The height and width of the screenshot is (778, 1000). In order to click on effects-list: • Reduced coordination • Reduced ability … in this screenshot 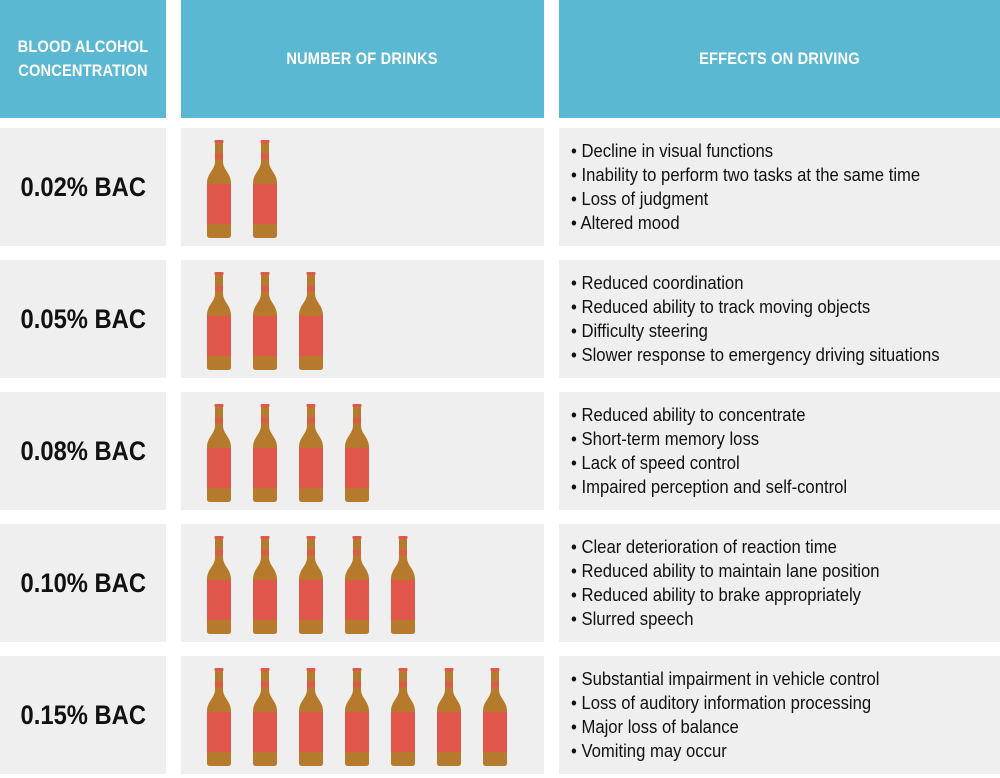, I will do `click(770, 319)`.